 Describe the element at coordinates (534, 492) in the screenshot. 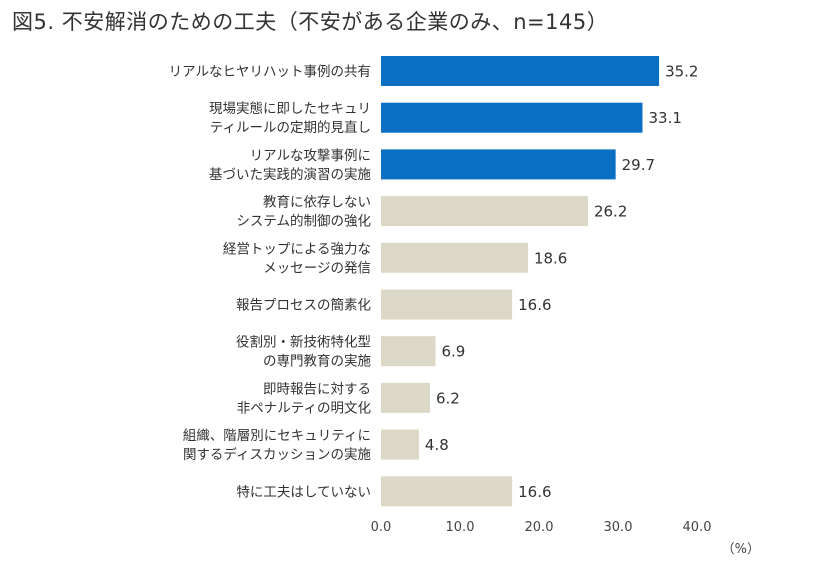

I see `value-label-10: 16.6` at that location.